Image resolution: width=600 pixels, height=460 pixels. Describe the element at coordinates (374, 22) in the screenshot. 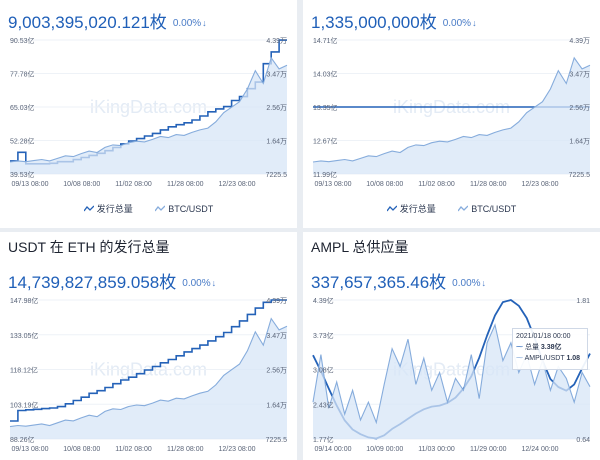

I see `supply-number: 1,335,000,000枚` at that location.